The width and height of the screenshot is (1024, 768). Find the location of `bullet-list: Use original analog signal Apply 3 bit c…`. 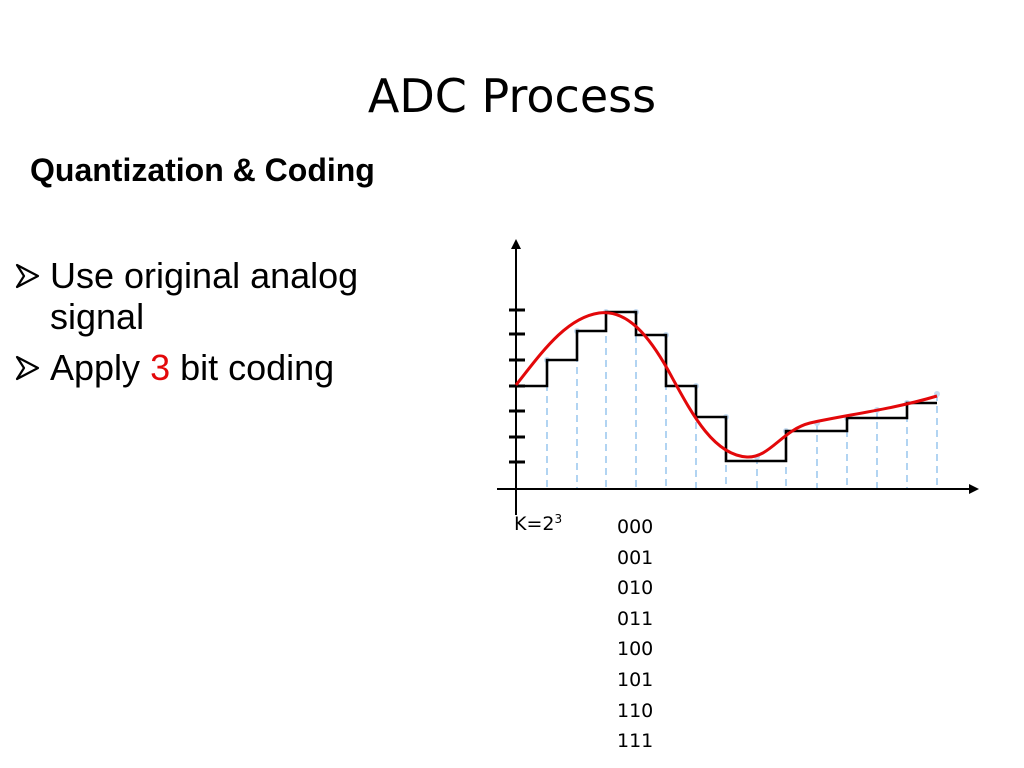

bullet-list: Use original analog signal Apply 3 bit c… is located at coordinates (214, 326).